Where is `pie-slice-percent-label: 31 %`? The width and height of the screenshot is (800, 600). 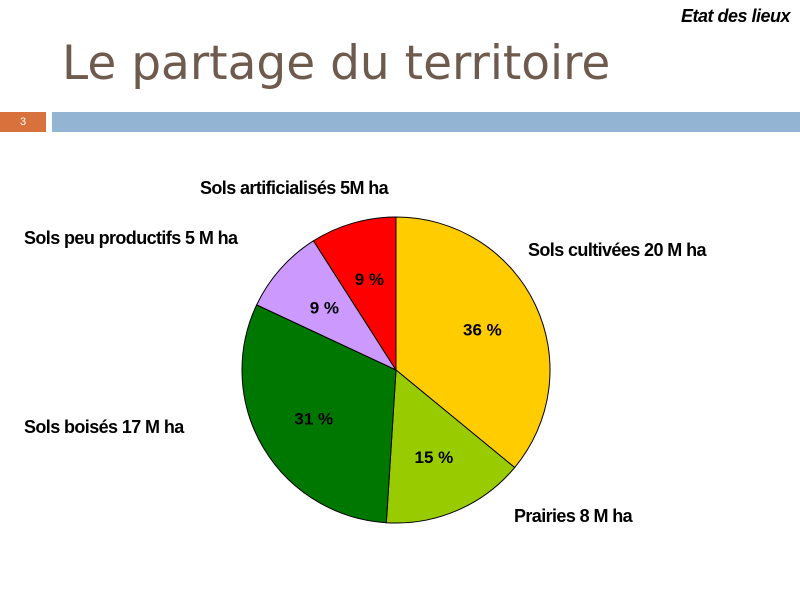
pie-slice-percent-label: 31 % is located at coordinates (313, 418).